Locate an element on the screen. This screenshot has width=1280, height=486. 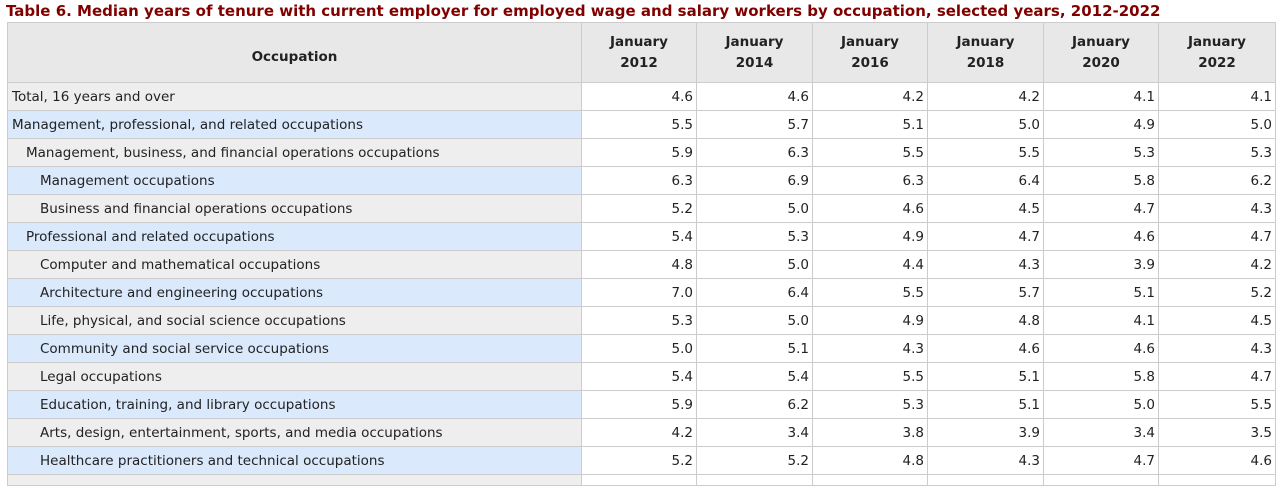
row-label: Professional and related occupations is located at coordinates (294, 236).